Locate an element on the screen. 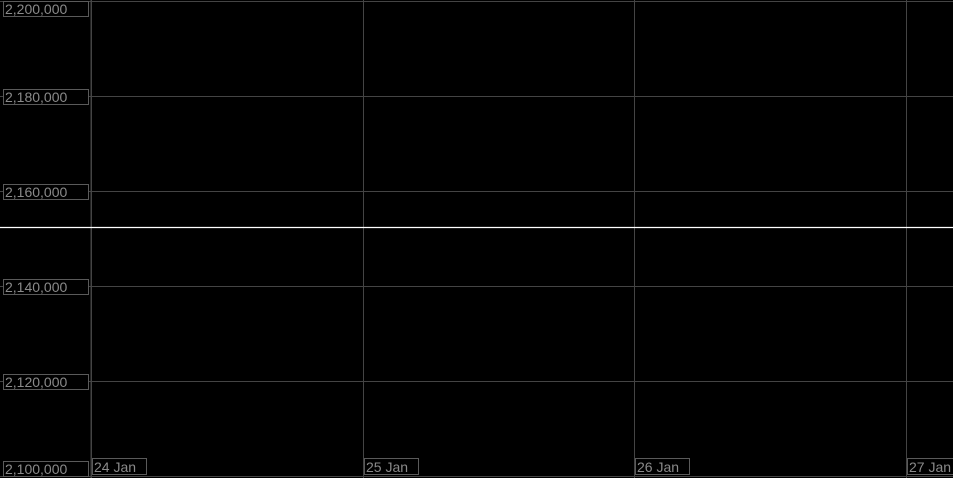 The height and width of the screenshot is (478, 953). x-tick-label: 26 Jan is located at coordinates (658, 467).